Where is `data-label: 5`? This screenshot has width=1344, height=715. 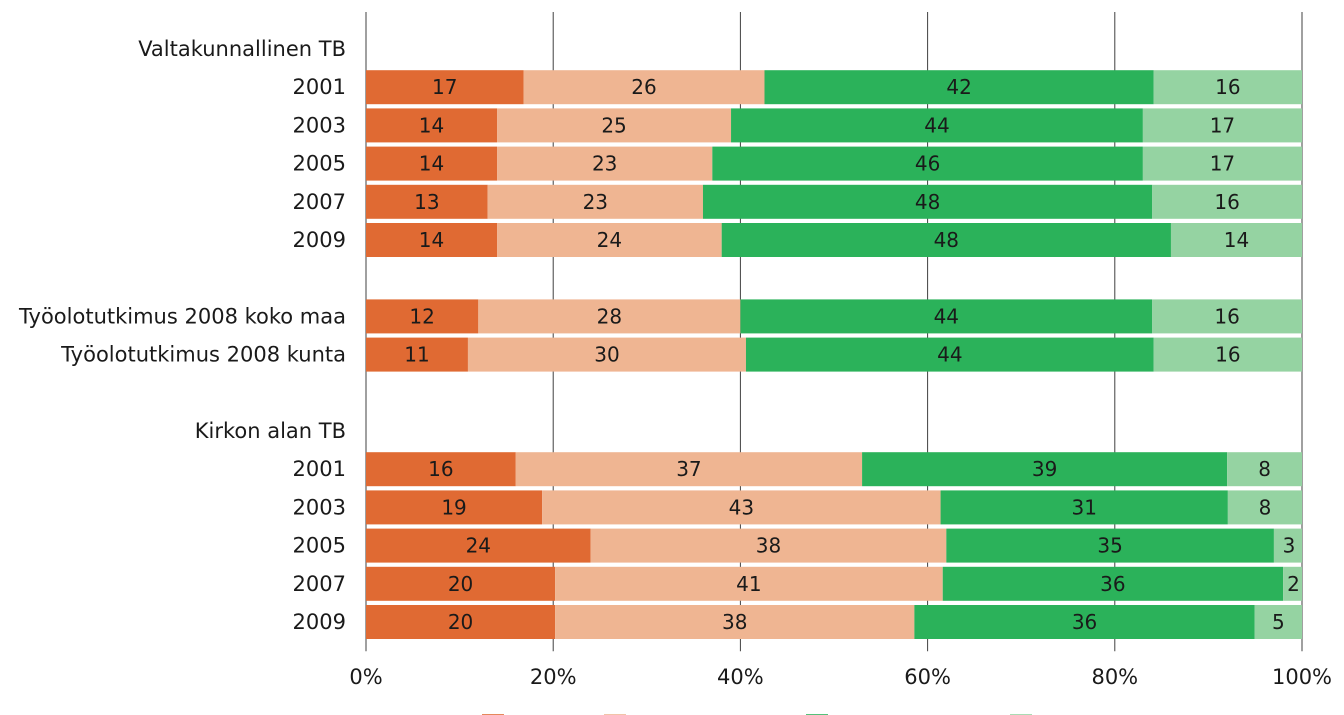
data-label: 5 is located at coordinates (1278, 622).